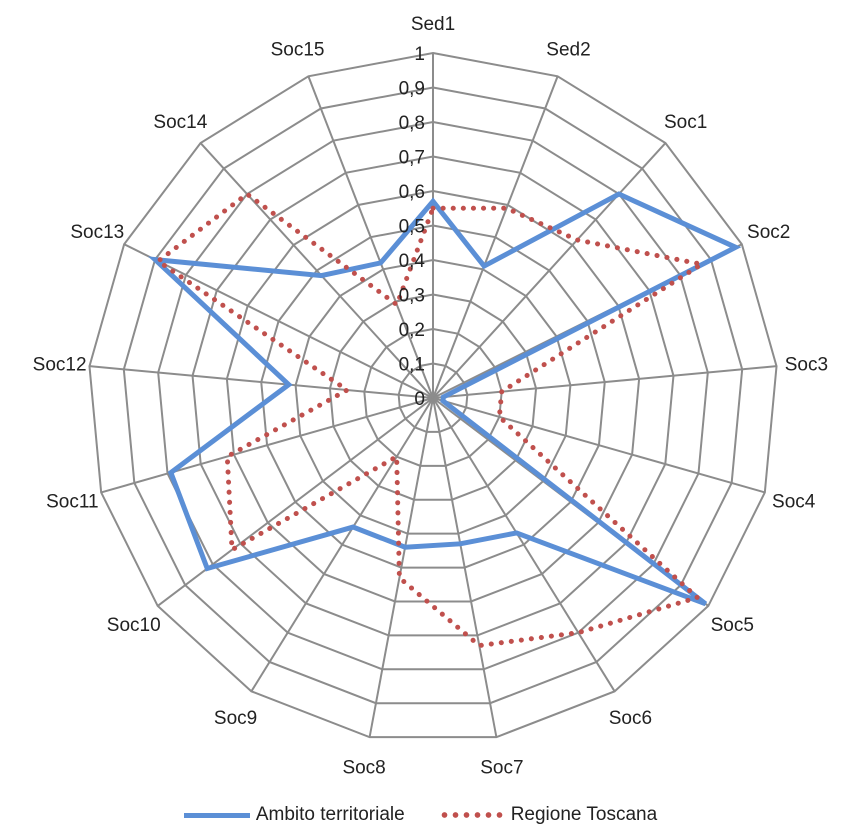 Image resolution: width=841 pixels, height=831 pixels. What do you see at coordinates (412, 296) in the screenshot?
I see `tick-label: 0,3` at bounding box center [412, 296].